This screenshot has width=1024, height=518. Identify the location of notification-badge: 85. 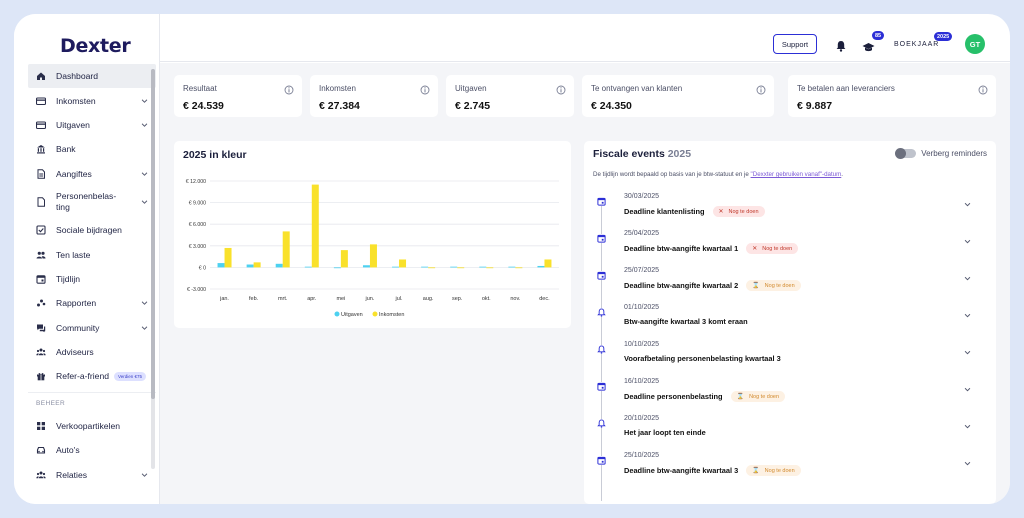
(878, 35).